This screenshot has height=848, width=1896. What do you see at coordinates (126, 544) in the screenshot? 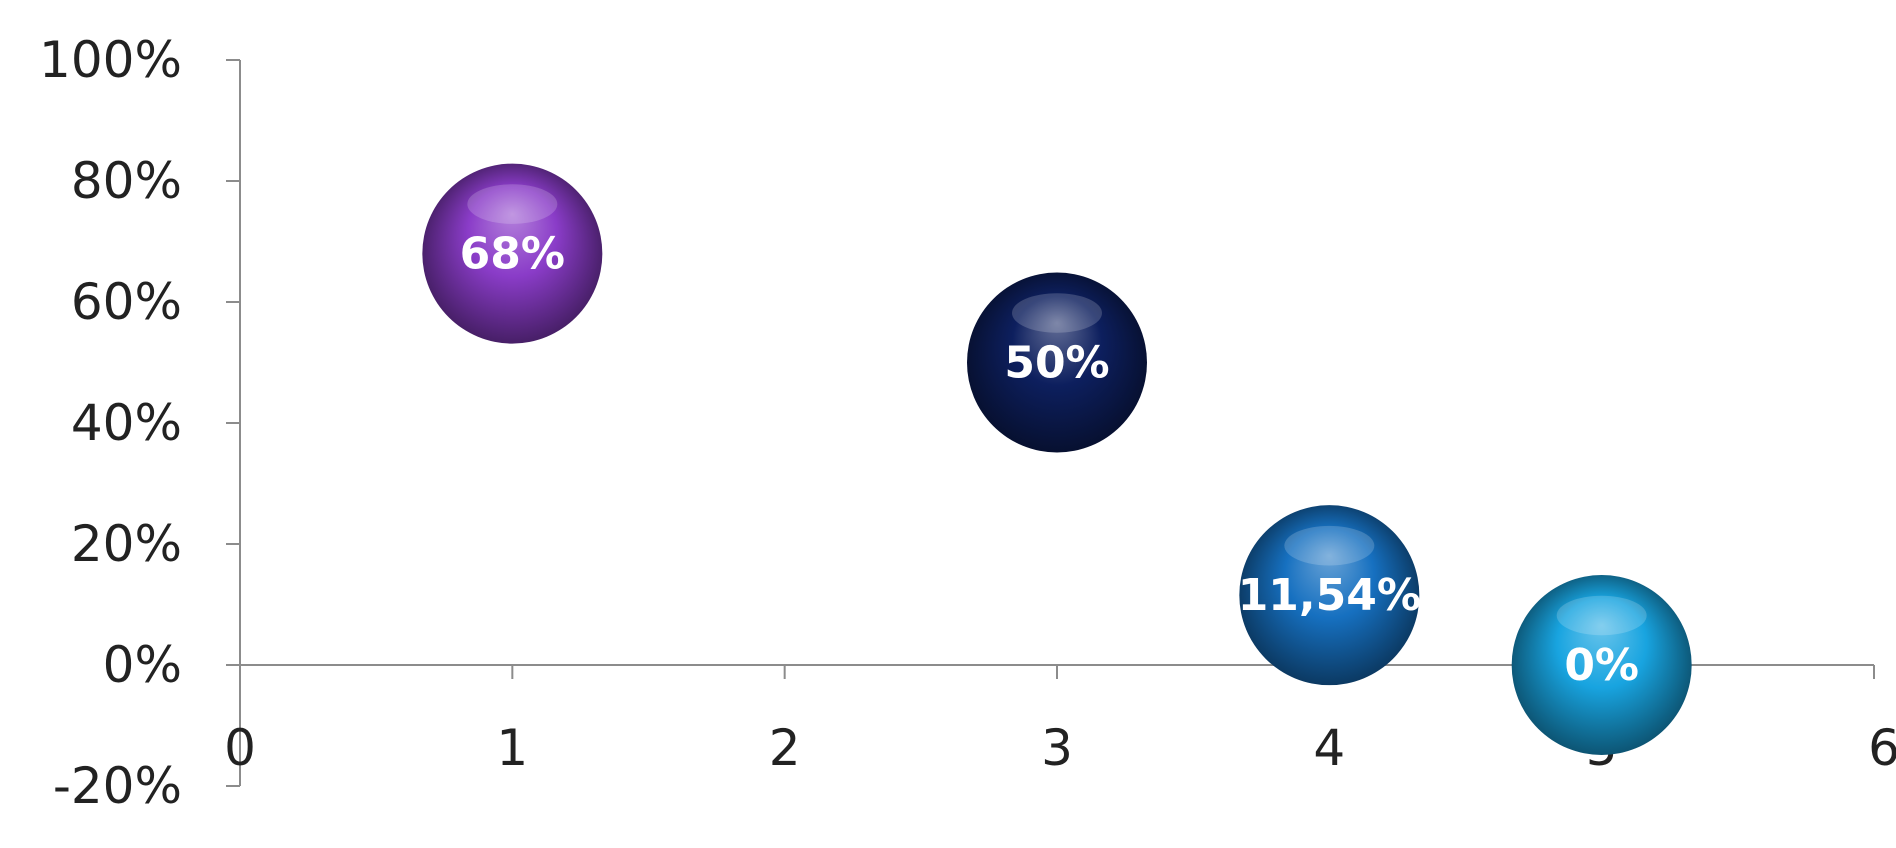
I see `y-tick-label: 20%` at bounding box center [126, 544].